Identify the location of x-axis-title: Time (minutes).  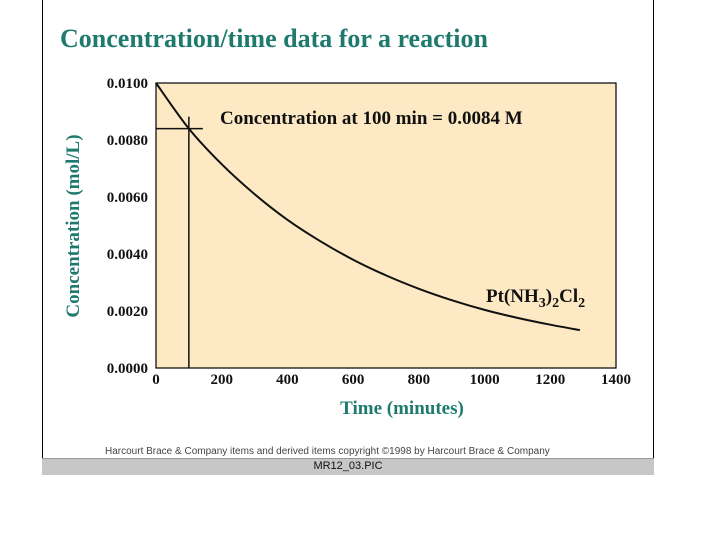
(402, 408).